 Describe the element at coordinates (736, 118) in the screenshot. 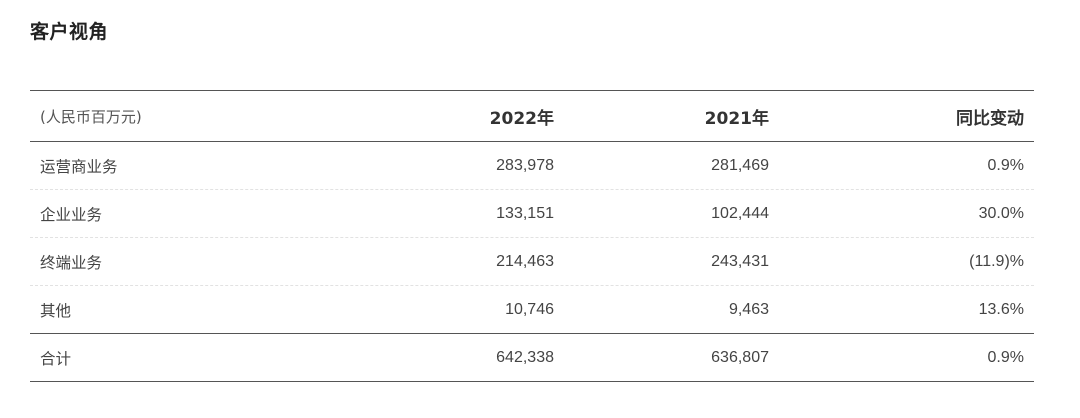

I see `column-header-2021: 2021年` at that location.